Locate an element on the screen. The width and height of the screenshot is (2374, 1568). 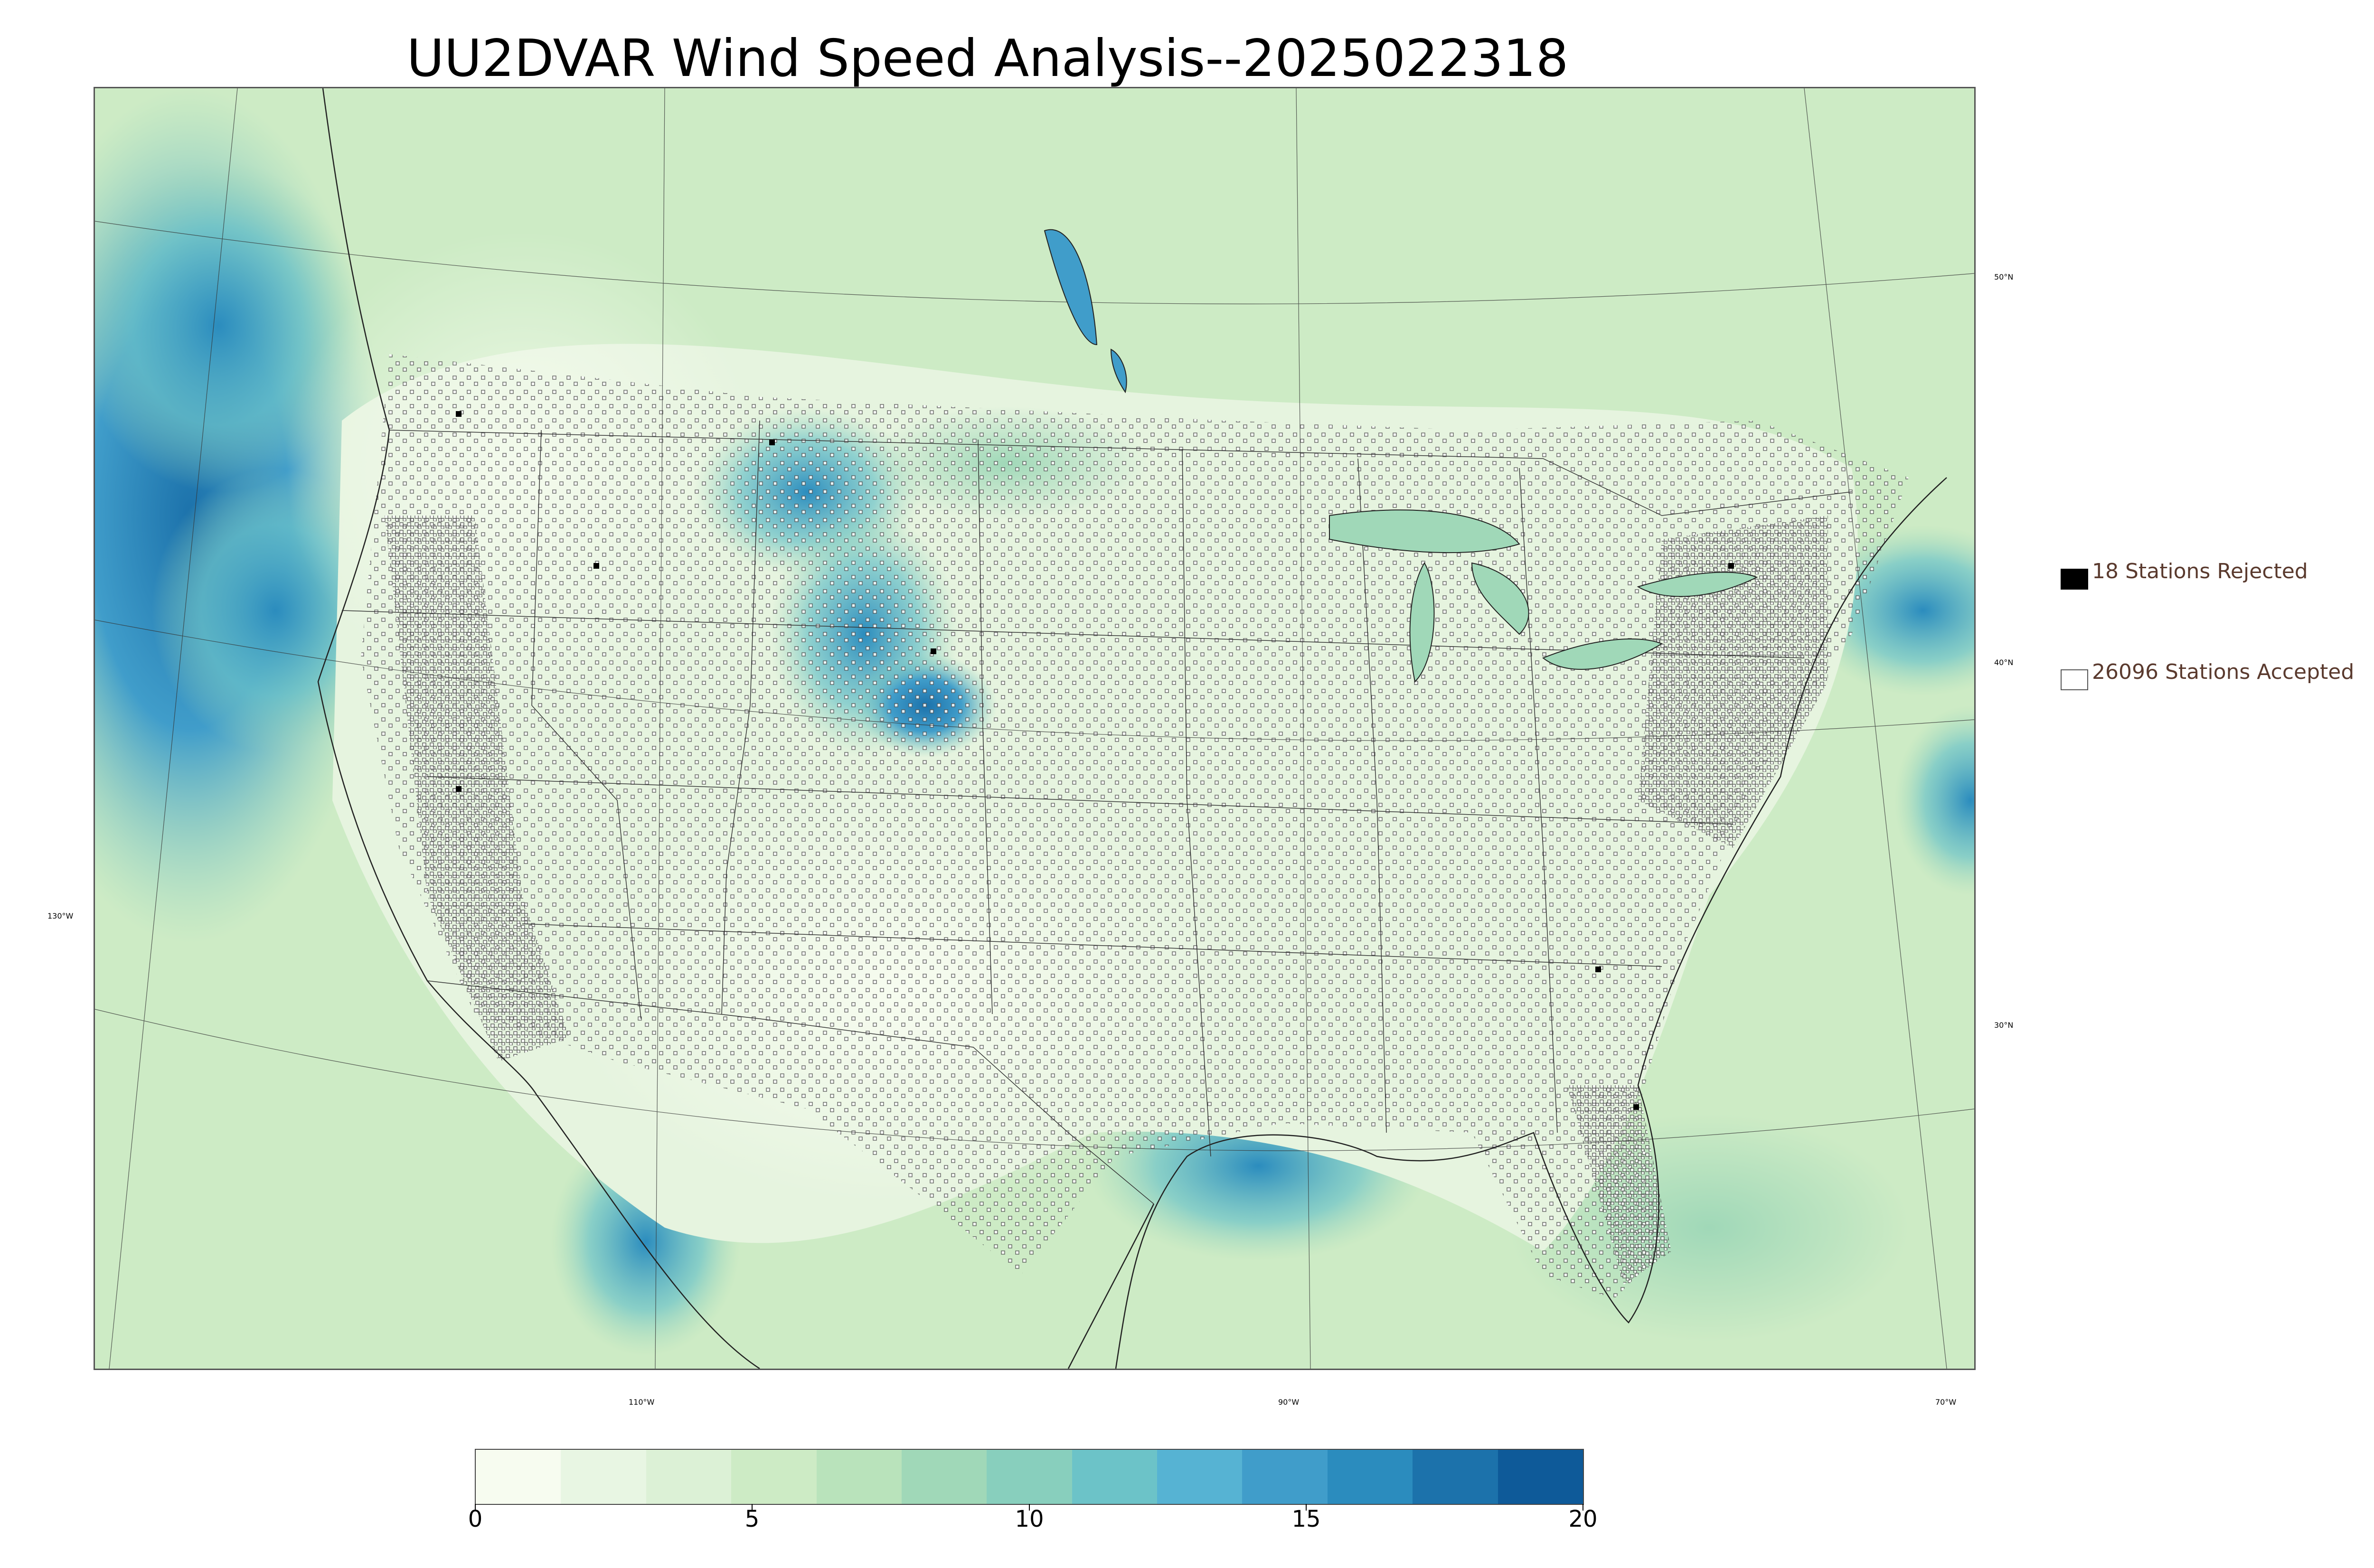
lon-label-70w: 70°W is located at coordinates (1946, 1403).